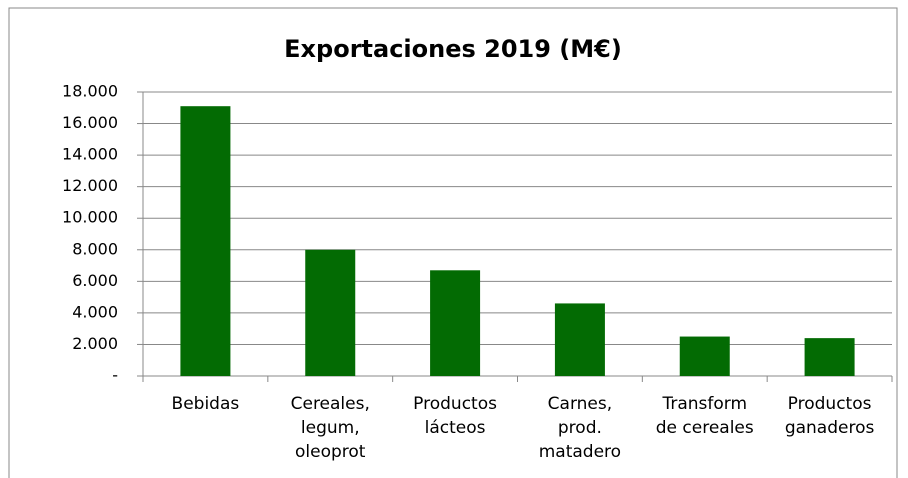 The width and height of the screenshot is (908, 478). What do you see at coordinates (90, 217) in the screenshot?
I see `y-tick-label: 10.000` at bounding box center [90, 217].